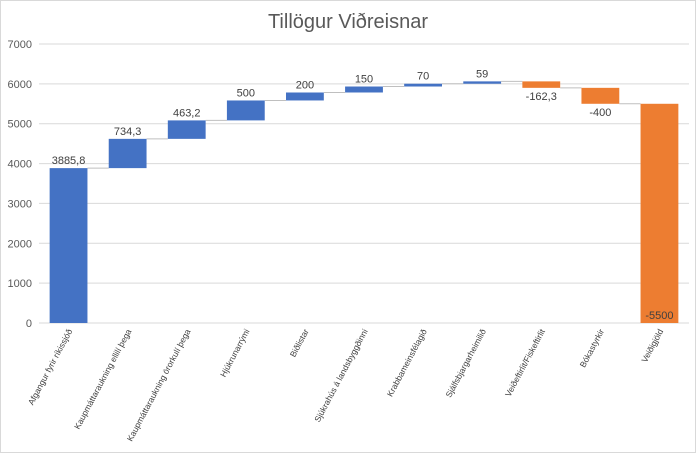  Describe the element at coordinates (159, 385) in the screenshot. I see `x-category-label: Kaupmáttaraukning örorkulí þega` at that location.